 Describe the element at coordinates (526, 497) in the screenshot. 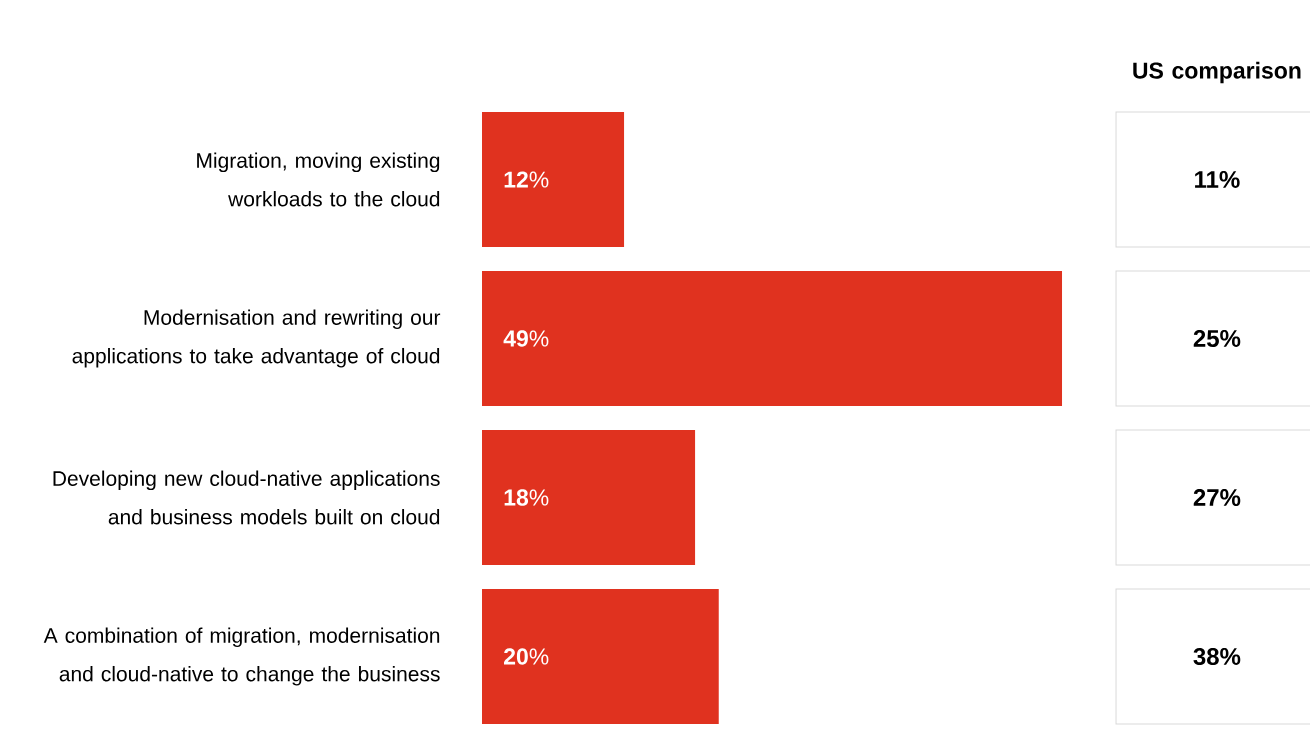

I see `data-label: 18%` at that location.